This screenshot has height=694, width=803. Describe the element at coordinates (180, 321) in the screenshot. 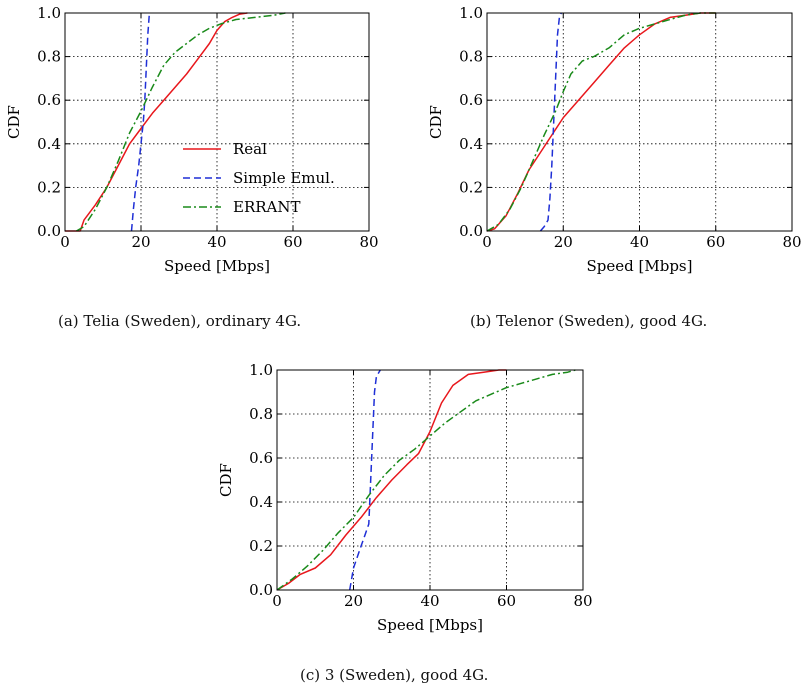

I see `caption-a: (a) Telia (Sweden), ordinary 4G.` at that location.